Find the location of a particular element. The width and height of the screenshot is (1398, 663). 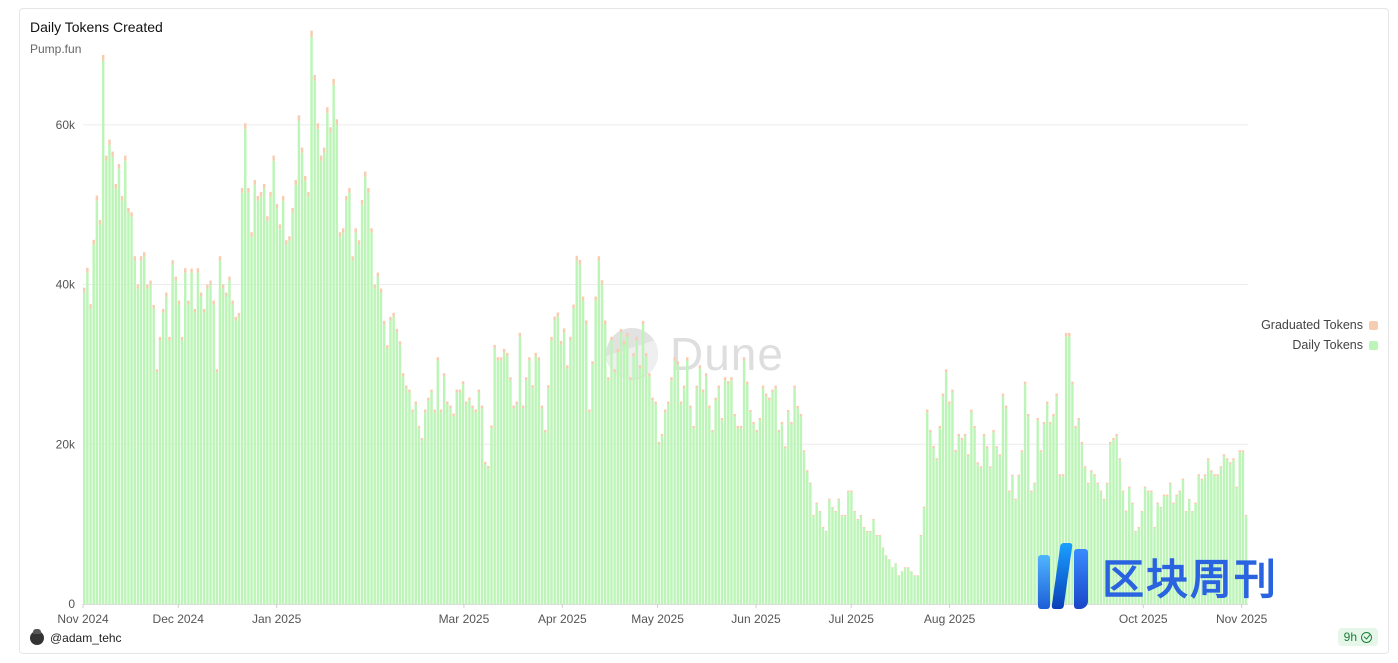

refresh-age-badge: 9h is located at coordinates (1357, 637).